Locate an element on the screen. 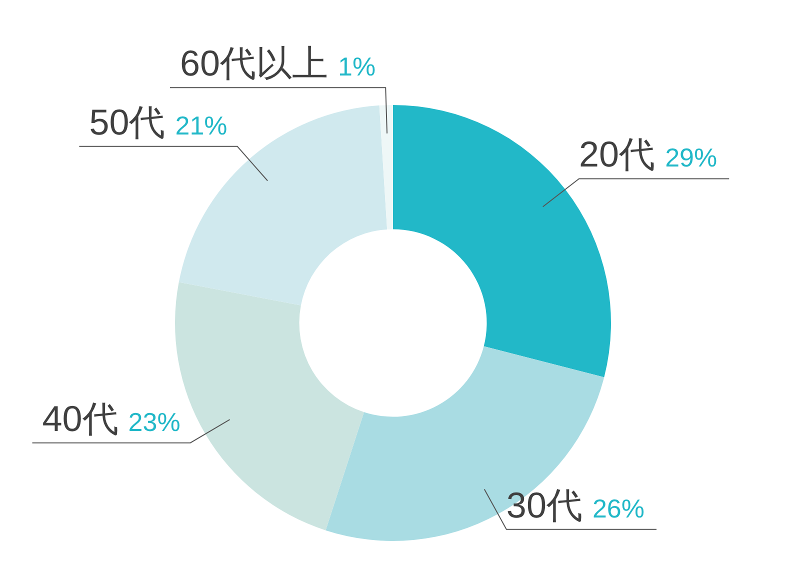 This screenshot has height=581, width=811. data-label: 26% is located at coordinates (618, 508).